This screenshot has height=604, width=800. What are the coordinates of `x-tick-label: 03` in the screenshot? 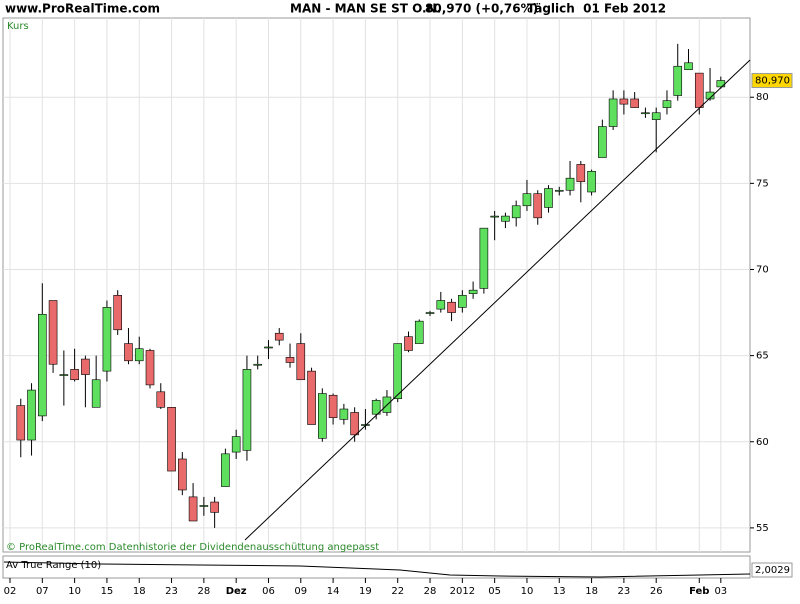 It's located at (720, 591).